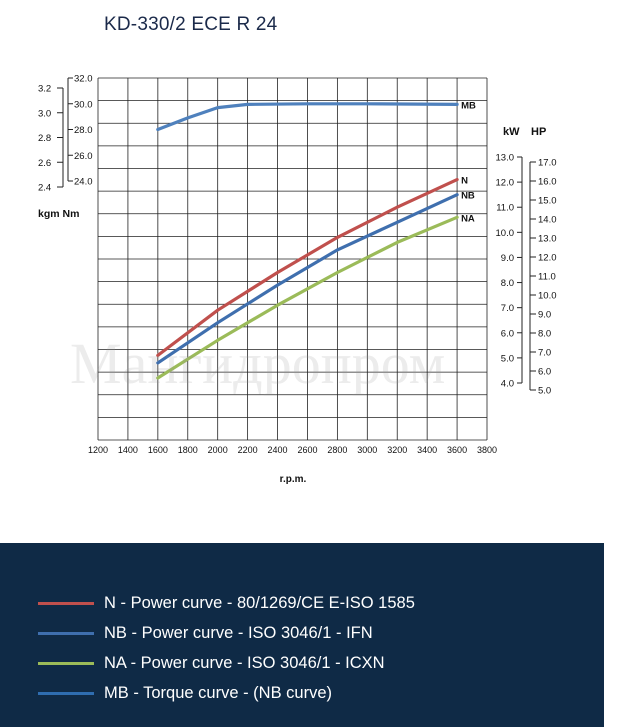 The image size is (627, 727). I want to click on nm-tick-label: 24.0, so click(83, 182).